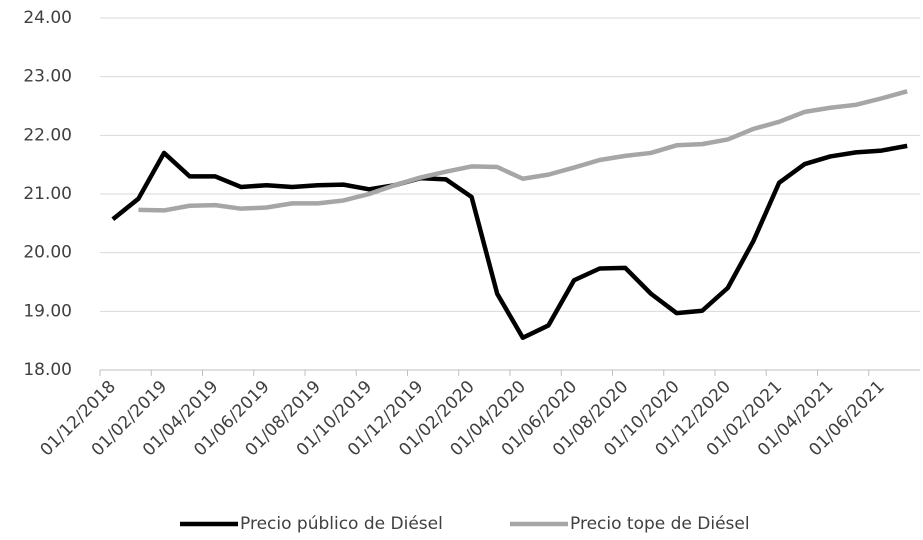  I want to click on legend-label: Precio tope de Diésel, so click(660, 524).